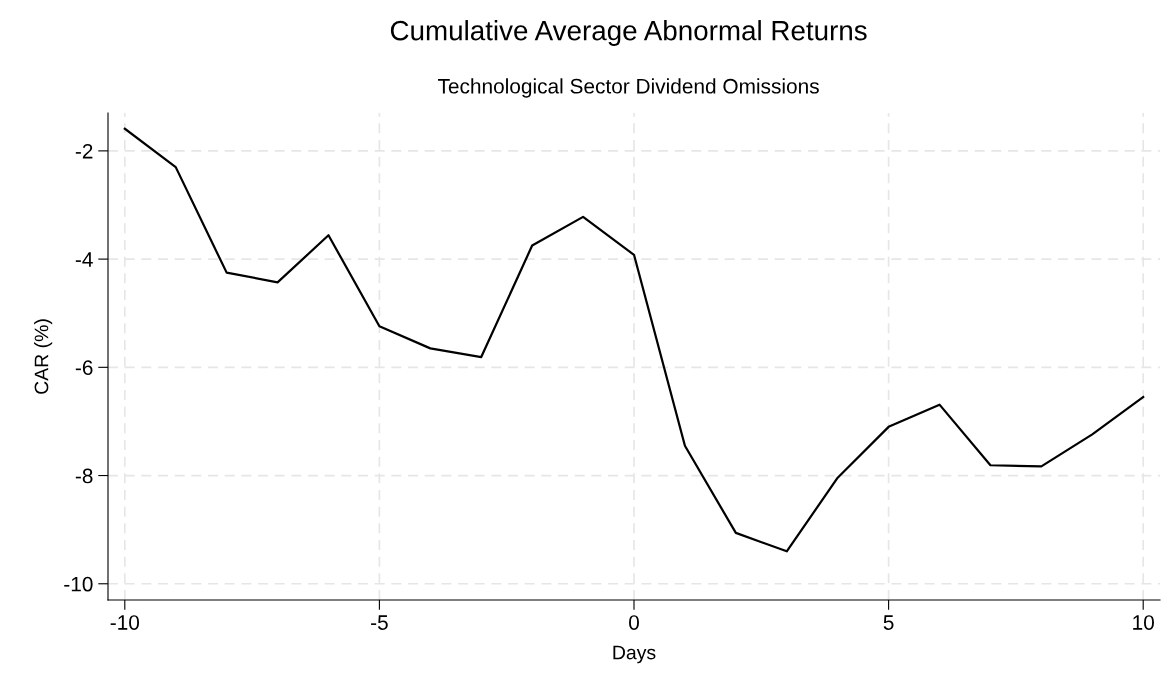  What do you see at coordinates (628, 33) in the screenshot?
I see `chart-title: Cumulative Average Abnormal Returns` at bounding box center [628, 33].